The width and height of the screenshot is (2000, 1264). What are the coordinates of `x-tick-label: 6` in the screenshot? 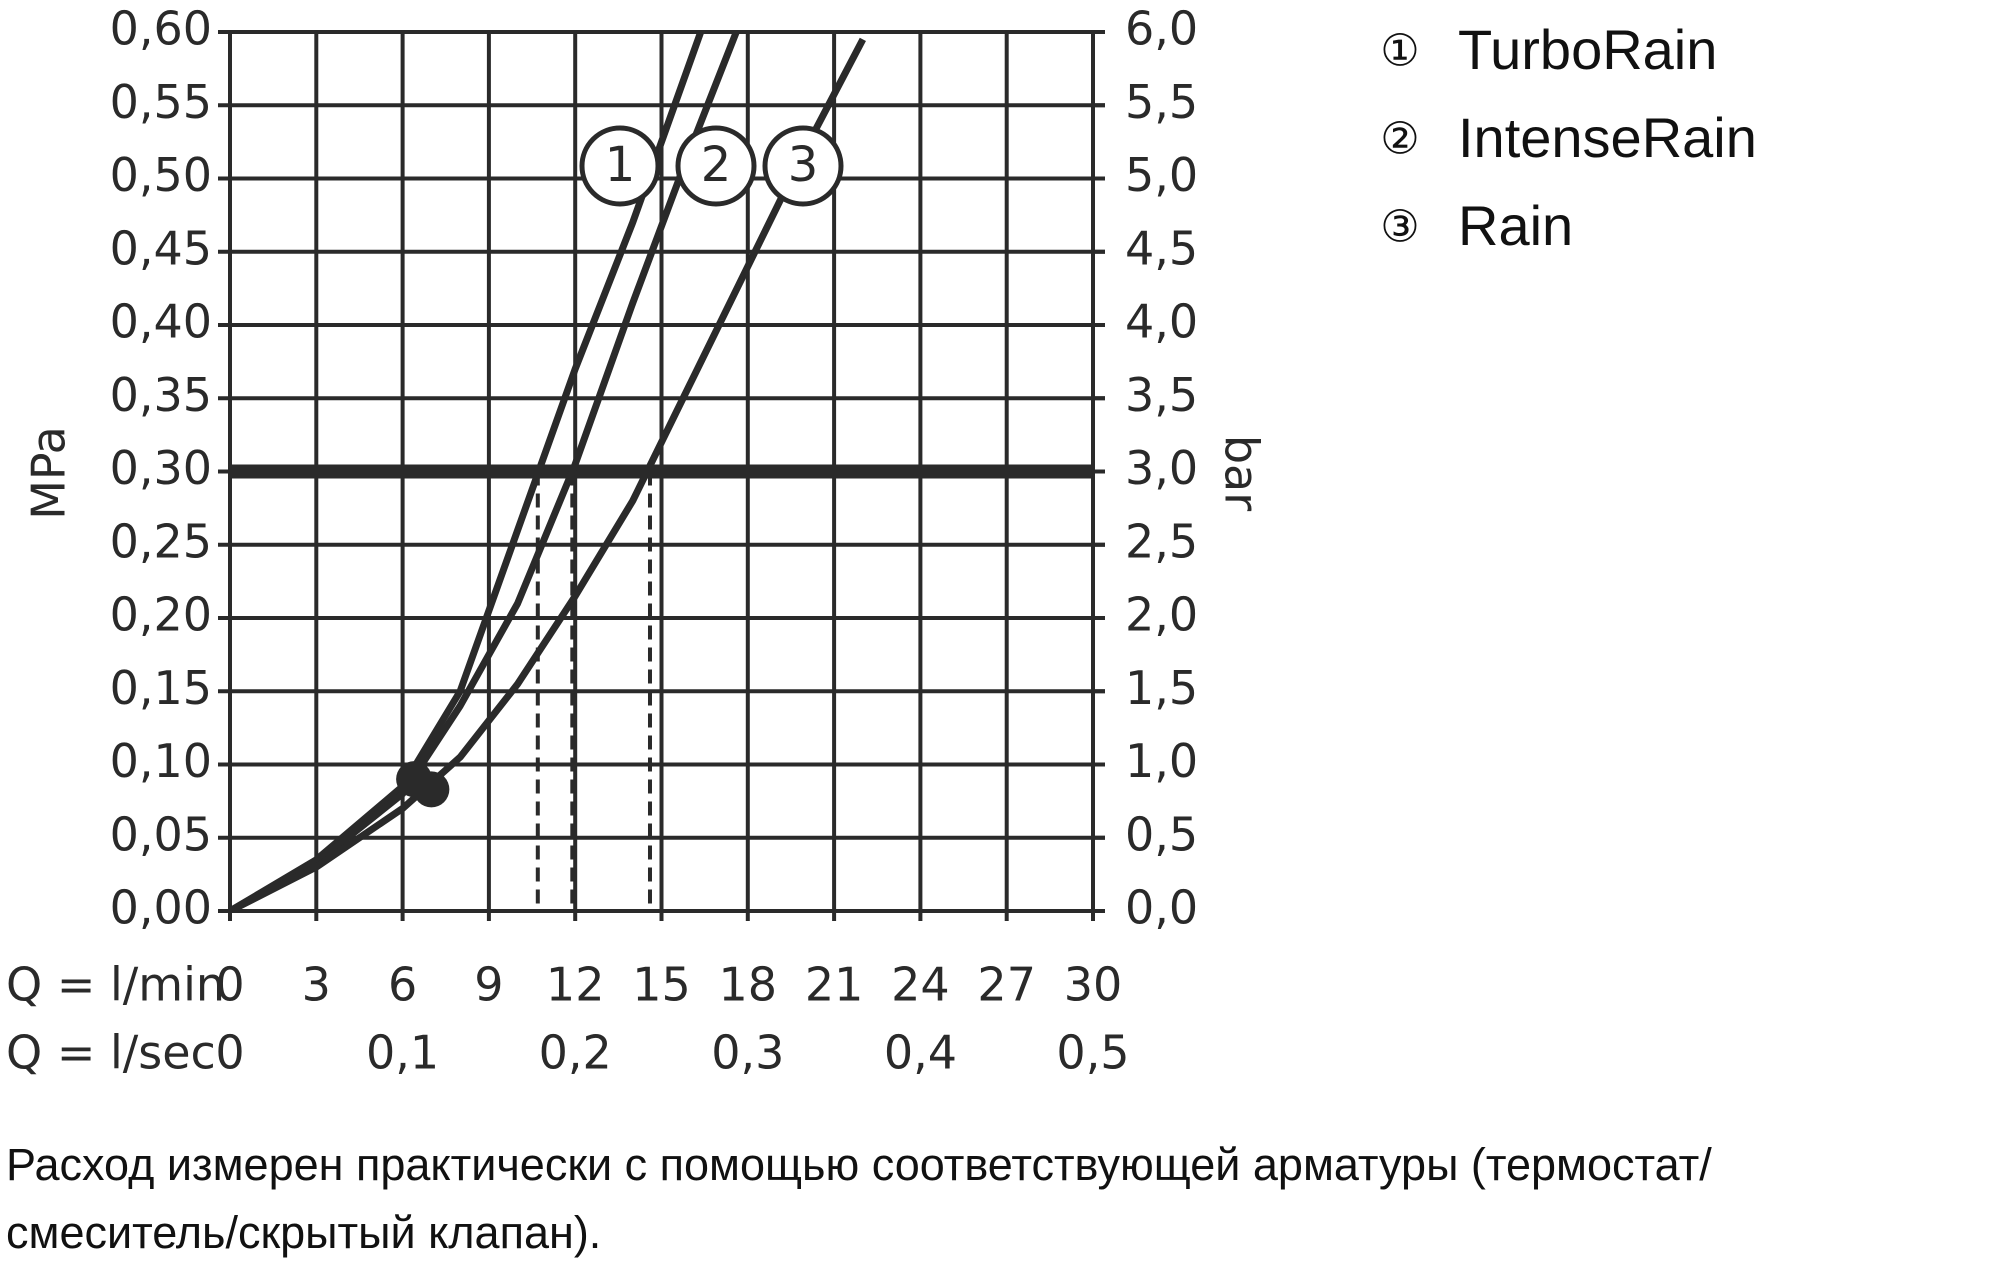 It's located at (402, 985).